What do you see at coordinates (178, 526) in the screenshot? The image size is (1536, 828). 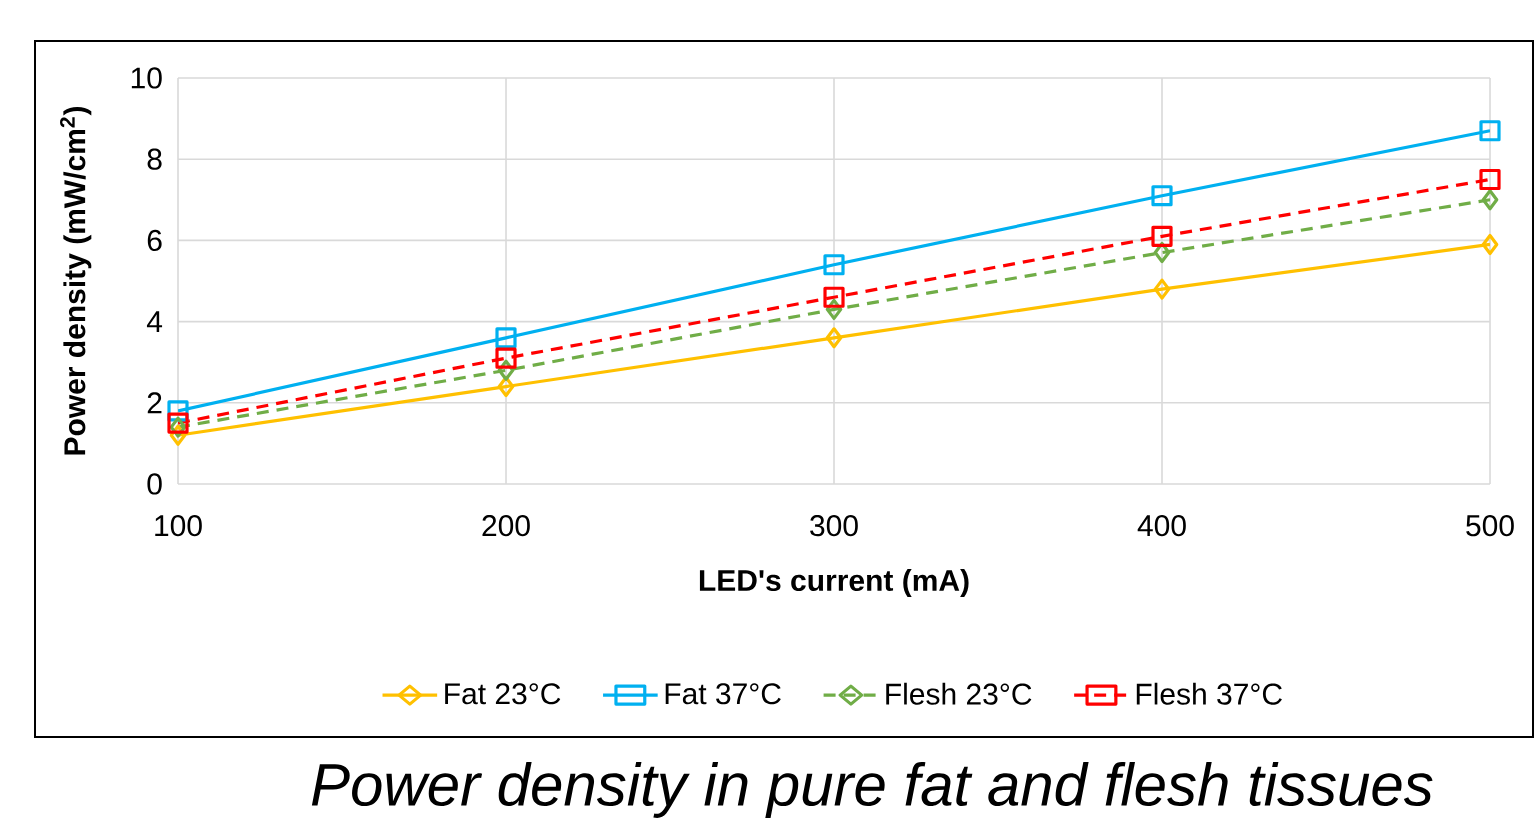 I see `x-tick-label: 100` at bounding box center [178, 526].